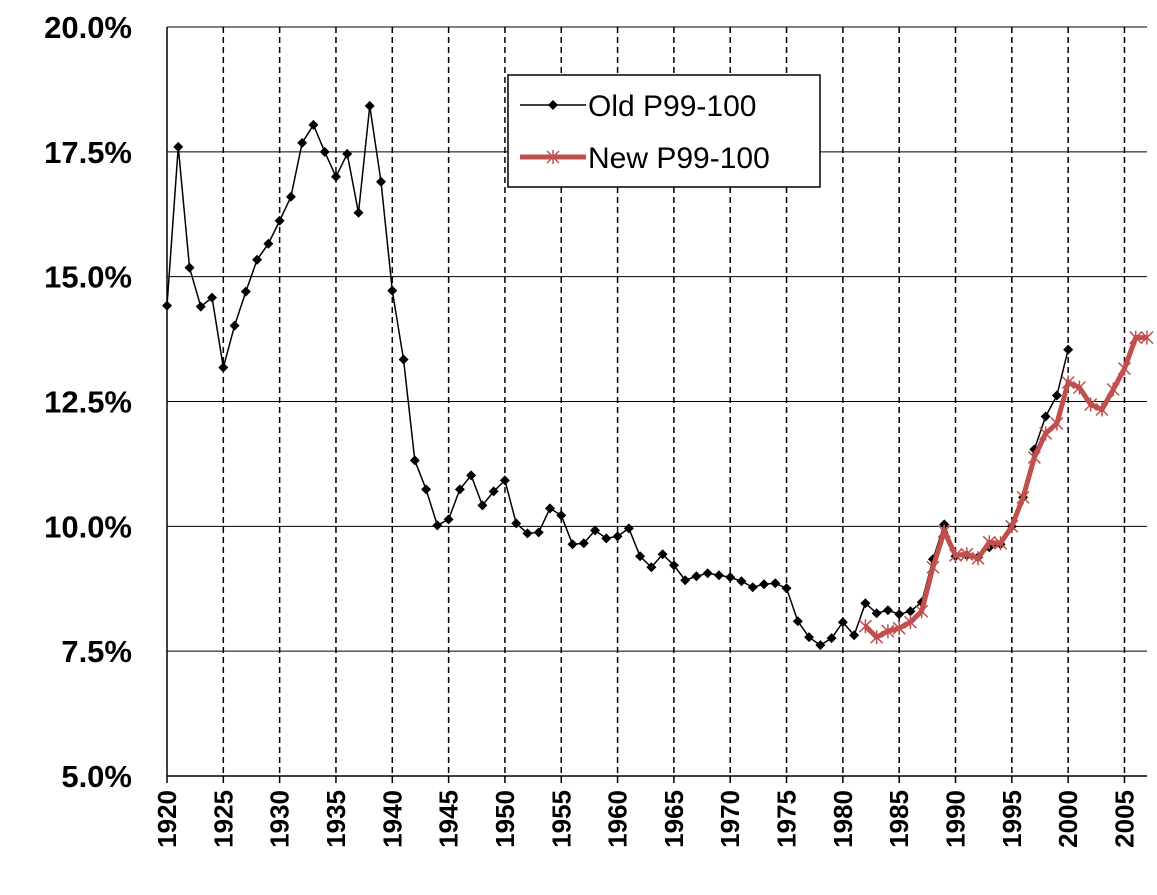 This screenshot has width=1157, height=895. I want to click on y-tick-label: 20.0%, so click(88, 27).